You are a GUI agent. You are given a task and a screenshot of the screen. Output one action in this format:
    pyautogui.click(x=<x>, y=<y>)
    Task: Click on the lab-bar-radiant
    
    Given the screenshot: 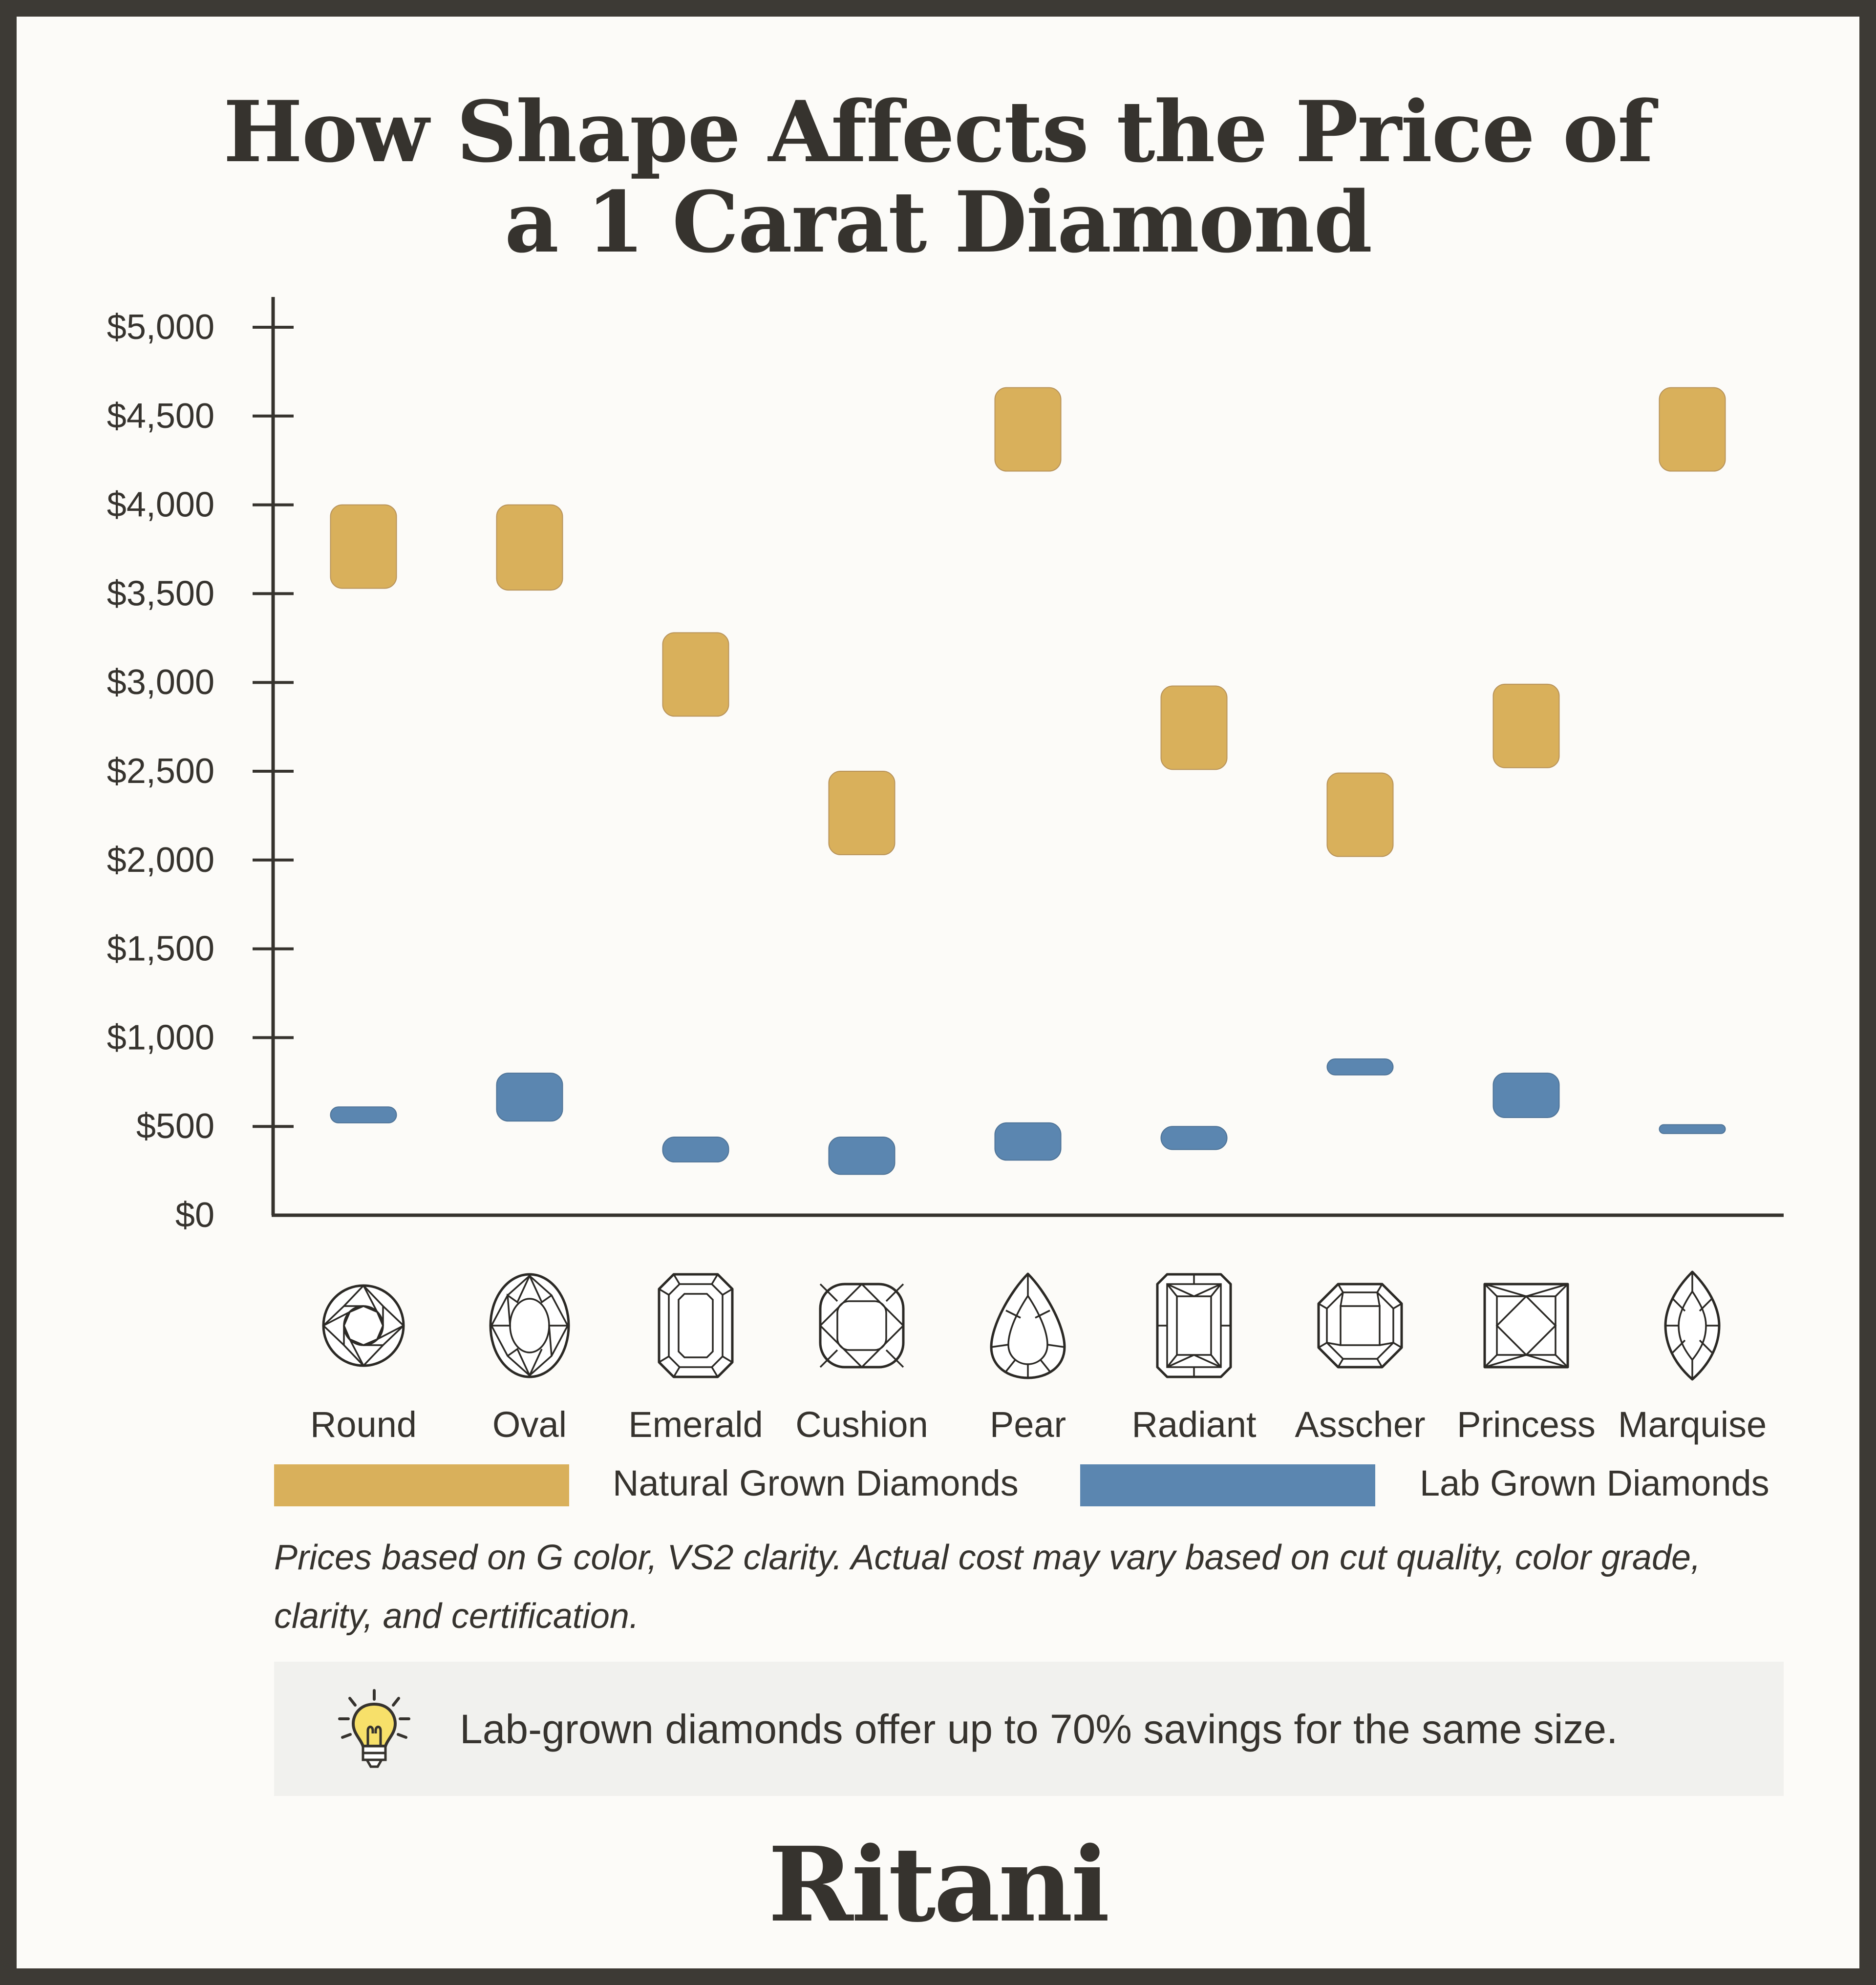 What is the action you would take?
    pyautogui.click(x=1194, y=1138)
    